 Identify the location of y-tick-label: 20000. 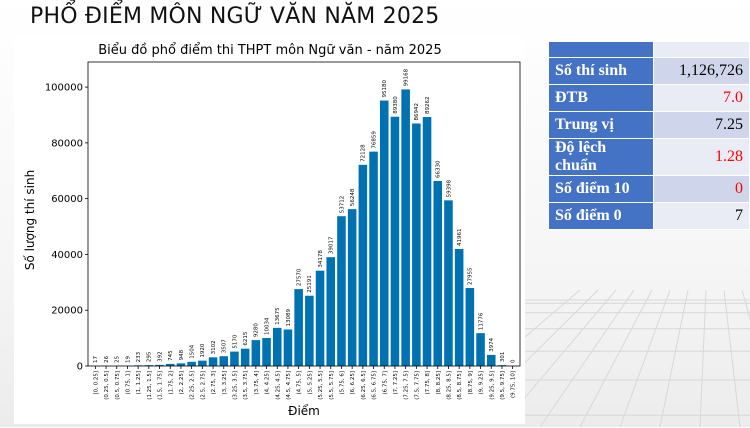
(67, 311).